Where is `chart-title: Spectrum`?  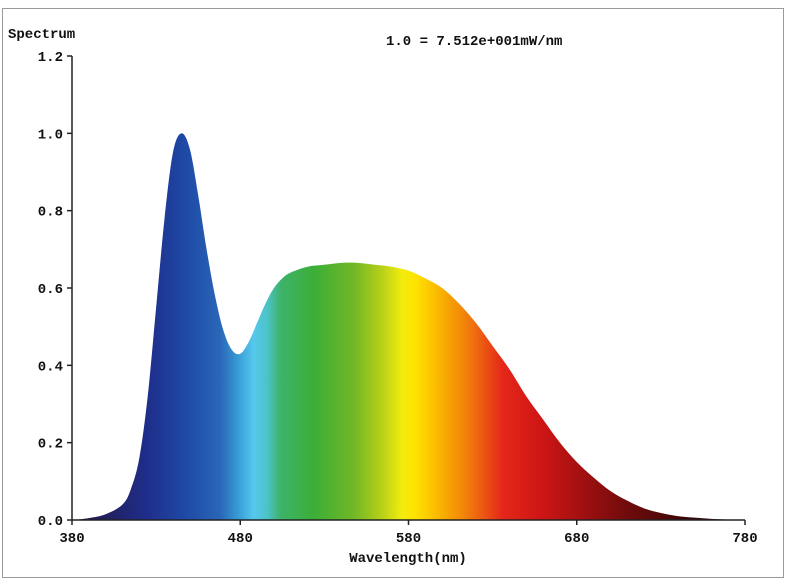 chart-title: Spectrum is located at coordinates (41, 35).